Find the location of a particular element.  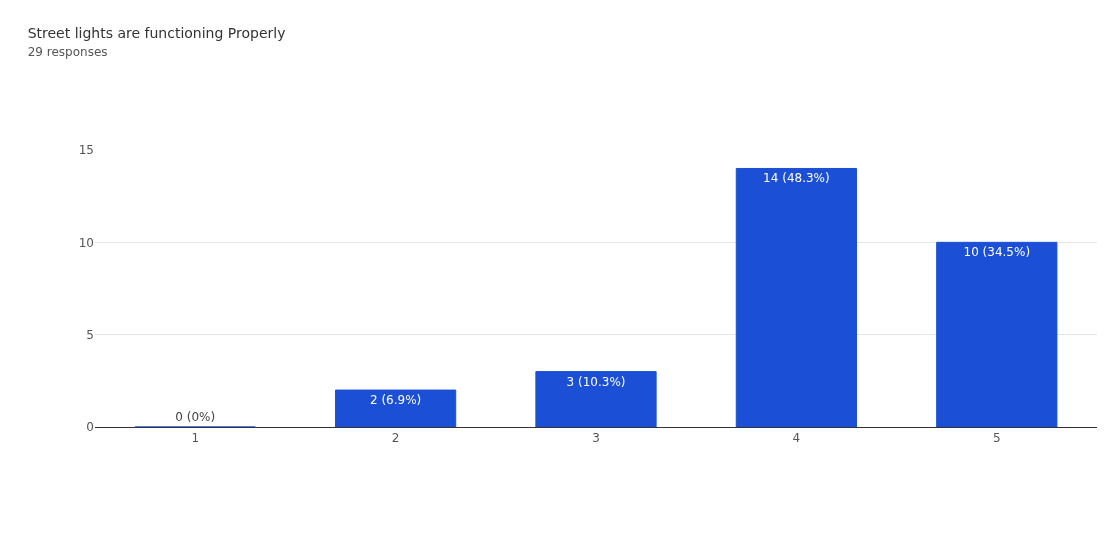

chart-subtitle: 29 responses is located at coordinates (67, 51).